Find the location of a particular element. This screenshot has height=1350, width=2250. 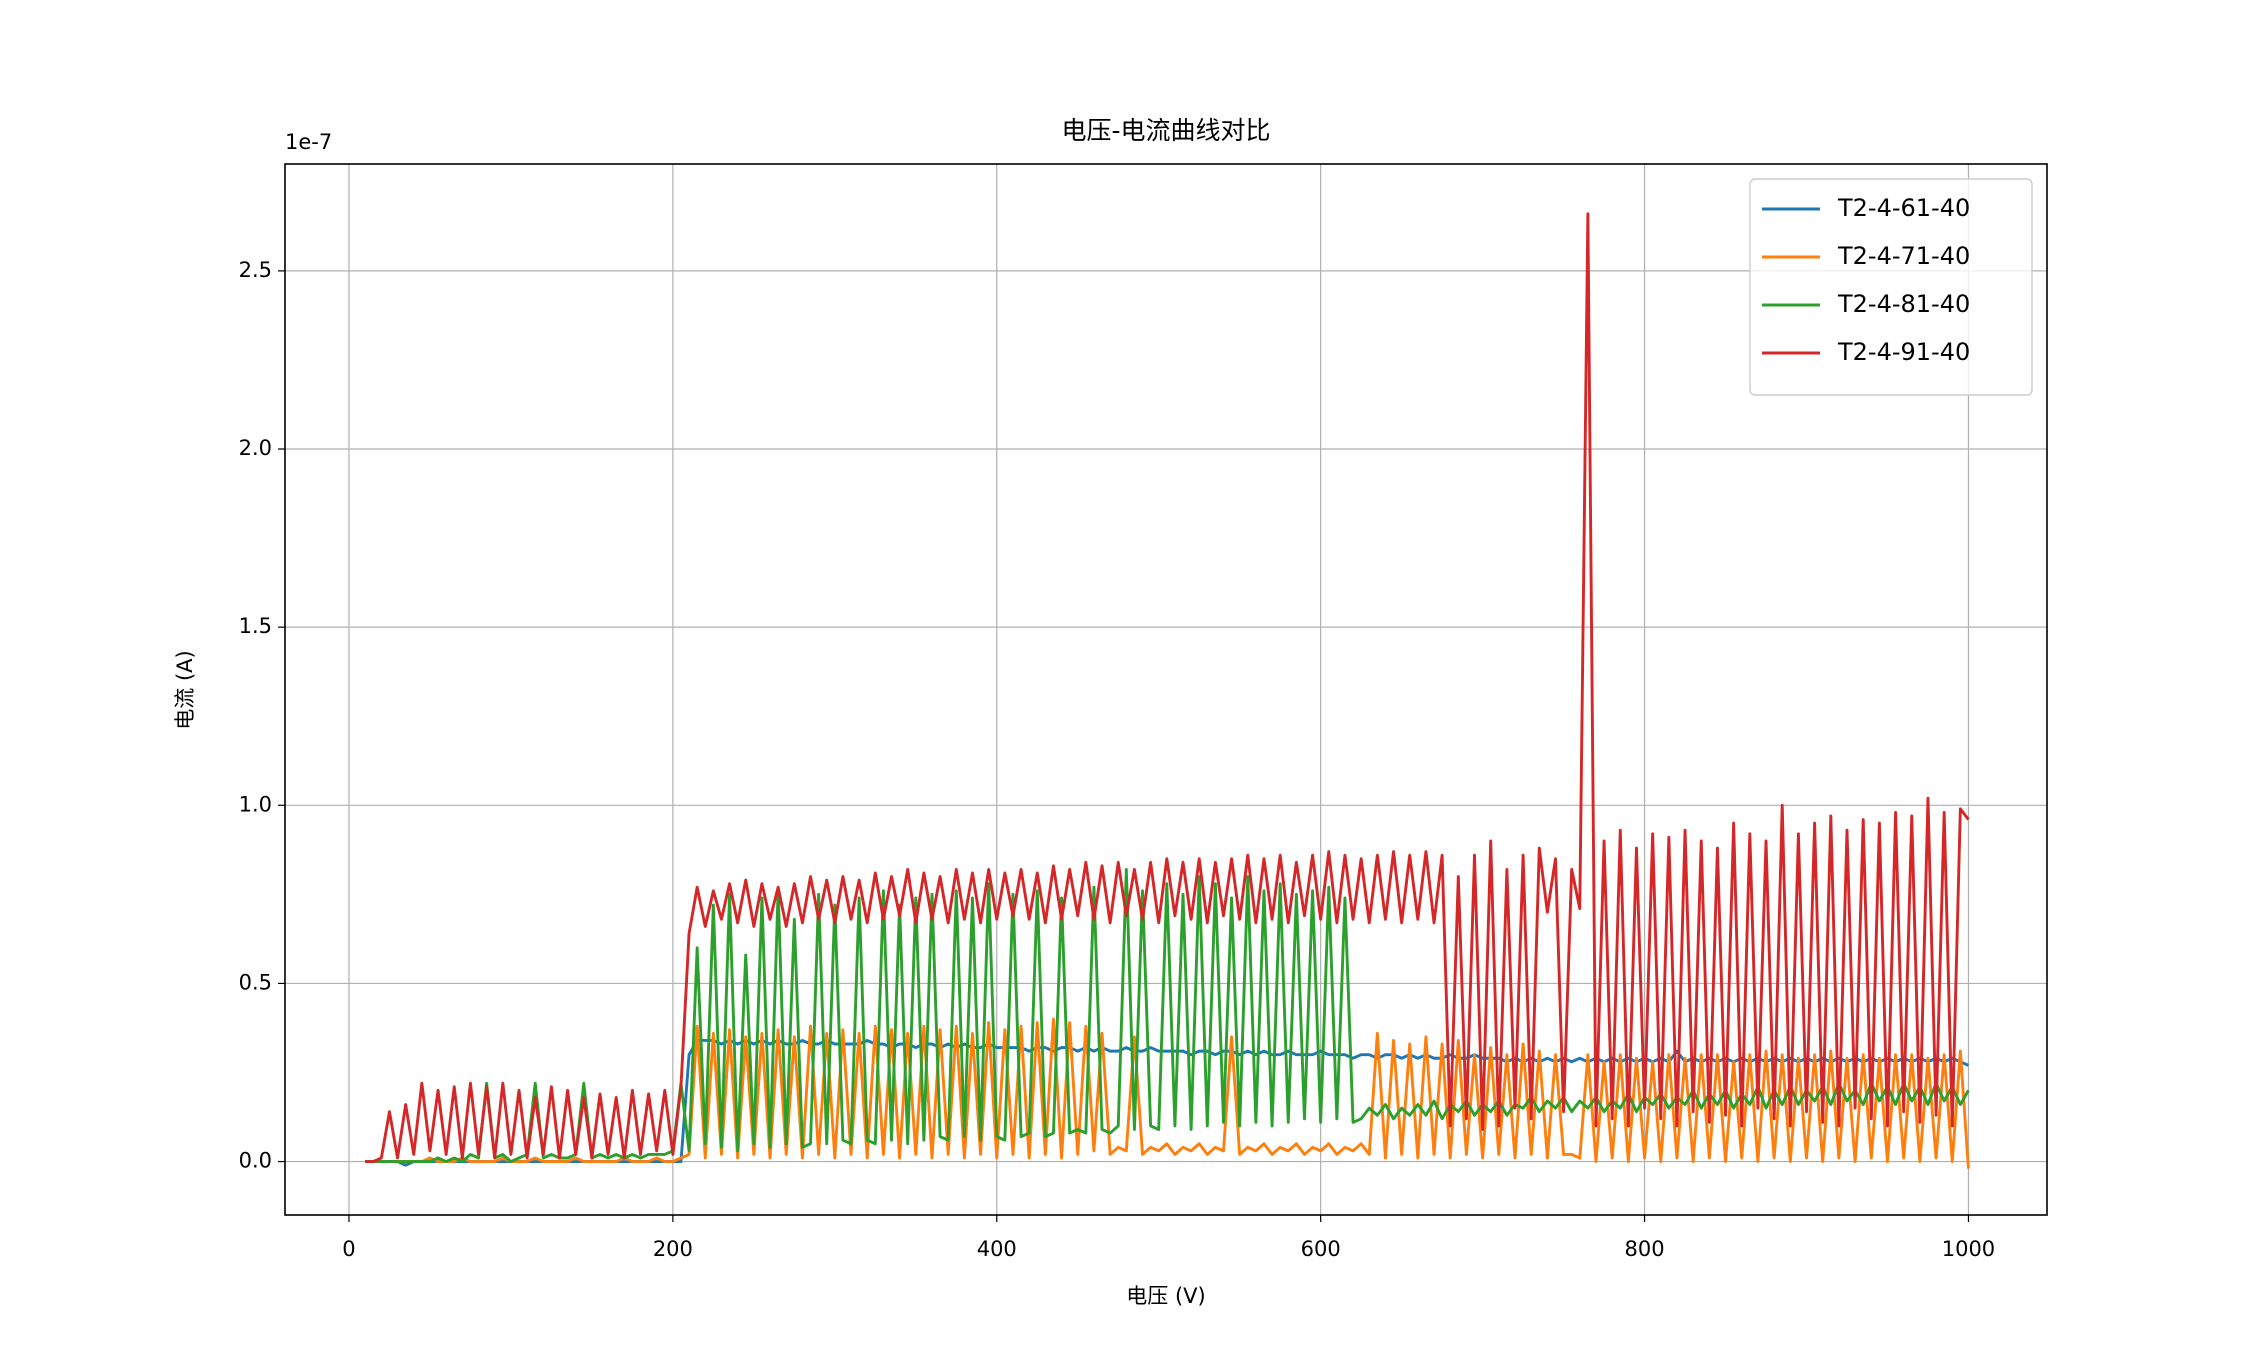

y-tick-label: 1.5 is located at coordinates (255, 626).